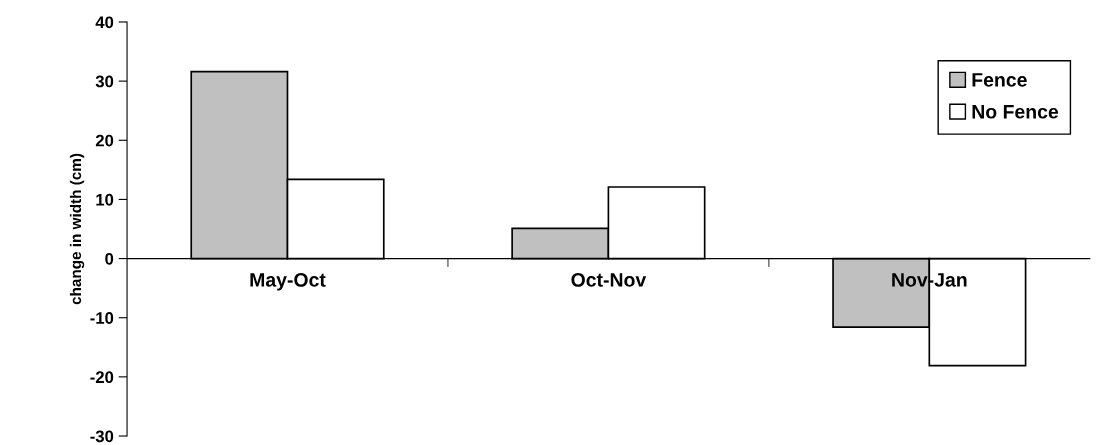 Image resolution: width=1099 pixels, height=445 pixels. I want to click on x-tick-label: Oct-Nov, so click(609, 279).